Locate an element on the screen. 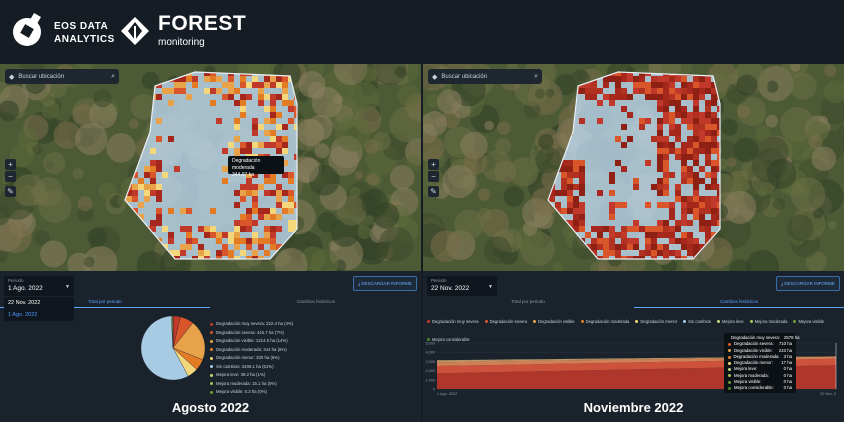  dropdown-option-selected: 1 Ago. 2022 is located at coordinates (23, 315).